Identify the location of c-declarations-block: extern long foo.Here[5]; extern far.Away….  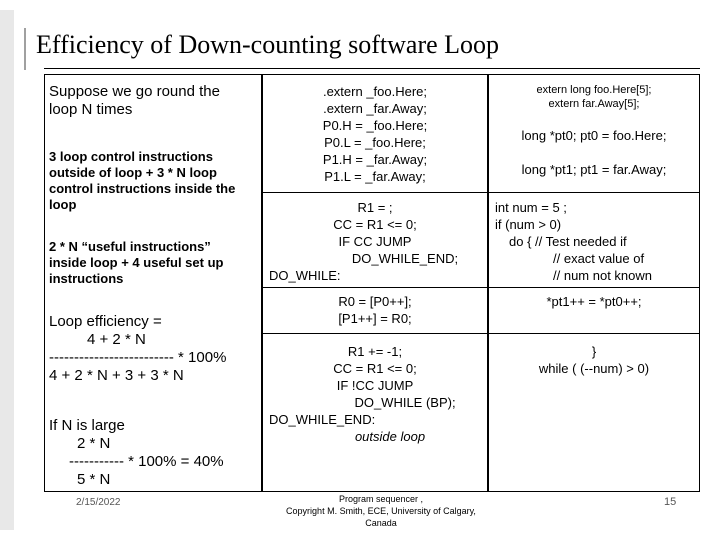
(594, 97).